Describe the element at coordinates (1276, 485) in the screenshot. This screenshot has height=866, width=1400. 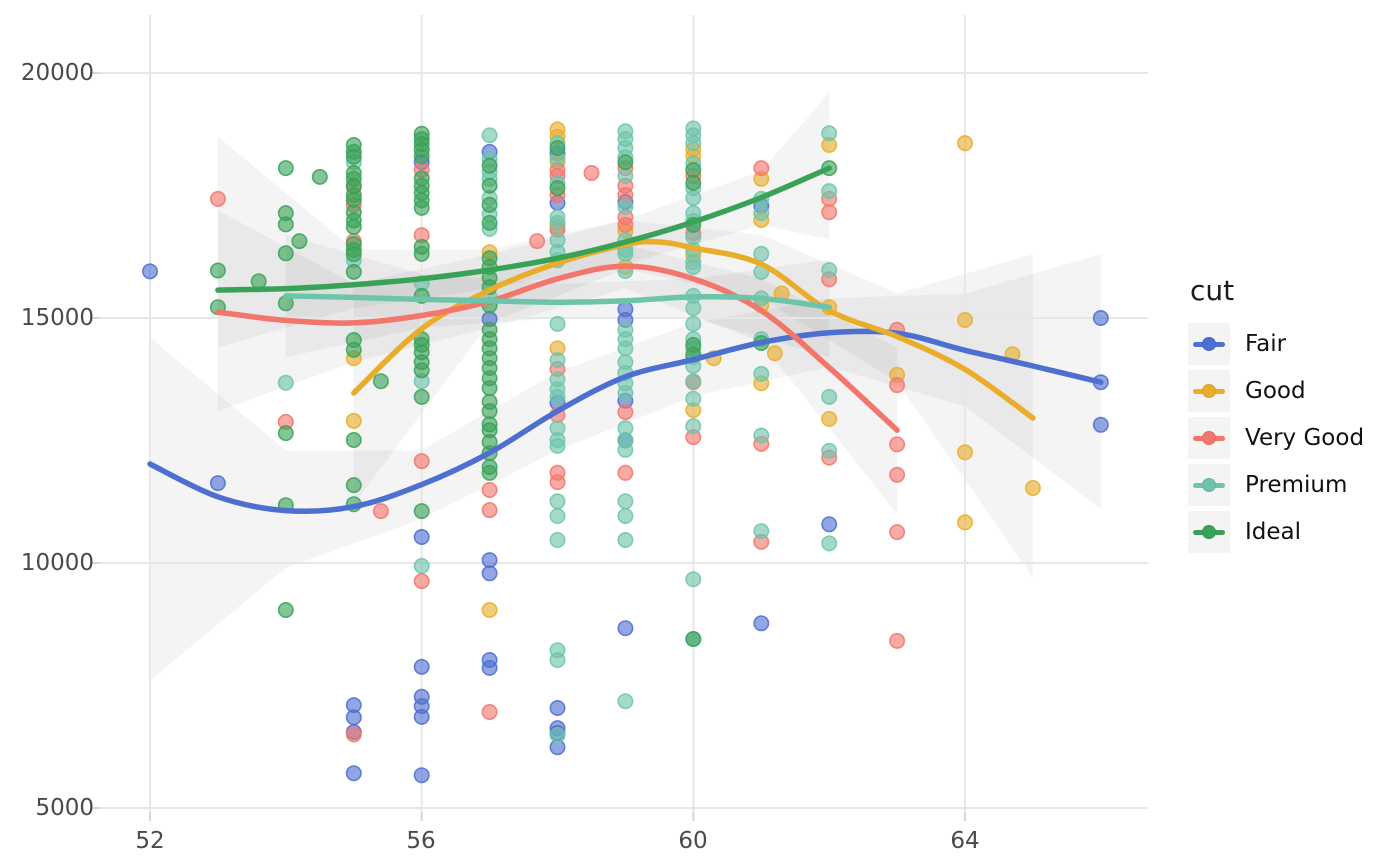
I see `legend-item-premium: Premium` at that location.